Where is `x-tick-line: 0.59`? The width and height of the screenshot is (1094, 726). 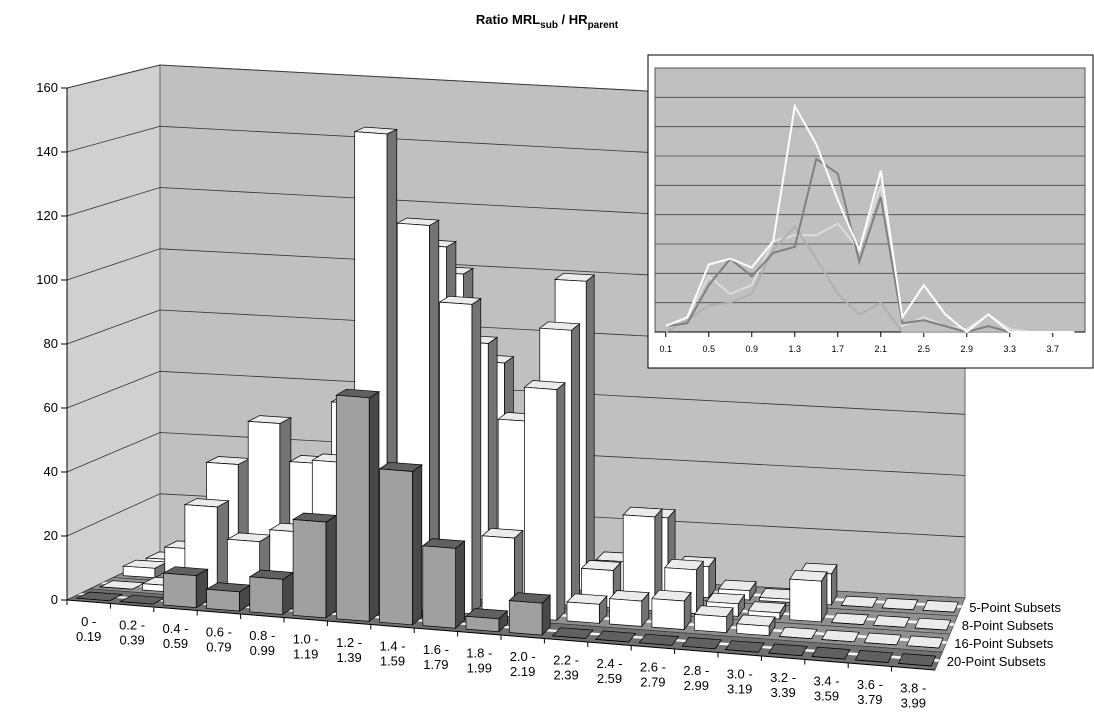 x-tick-line: 0.59 is located at coordinates (175, 643).